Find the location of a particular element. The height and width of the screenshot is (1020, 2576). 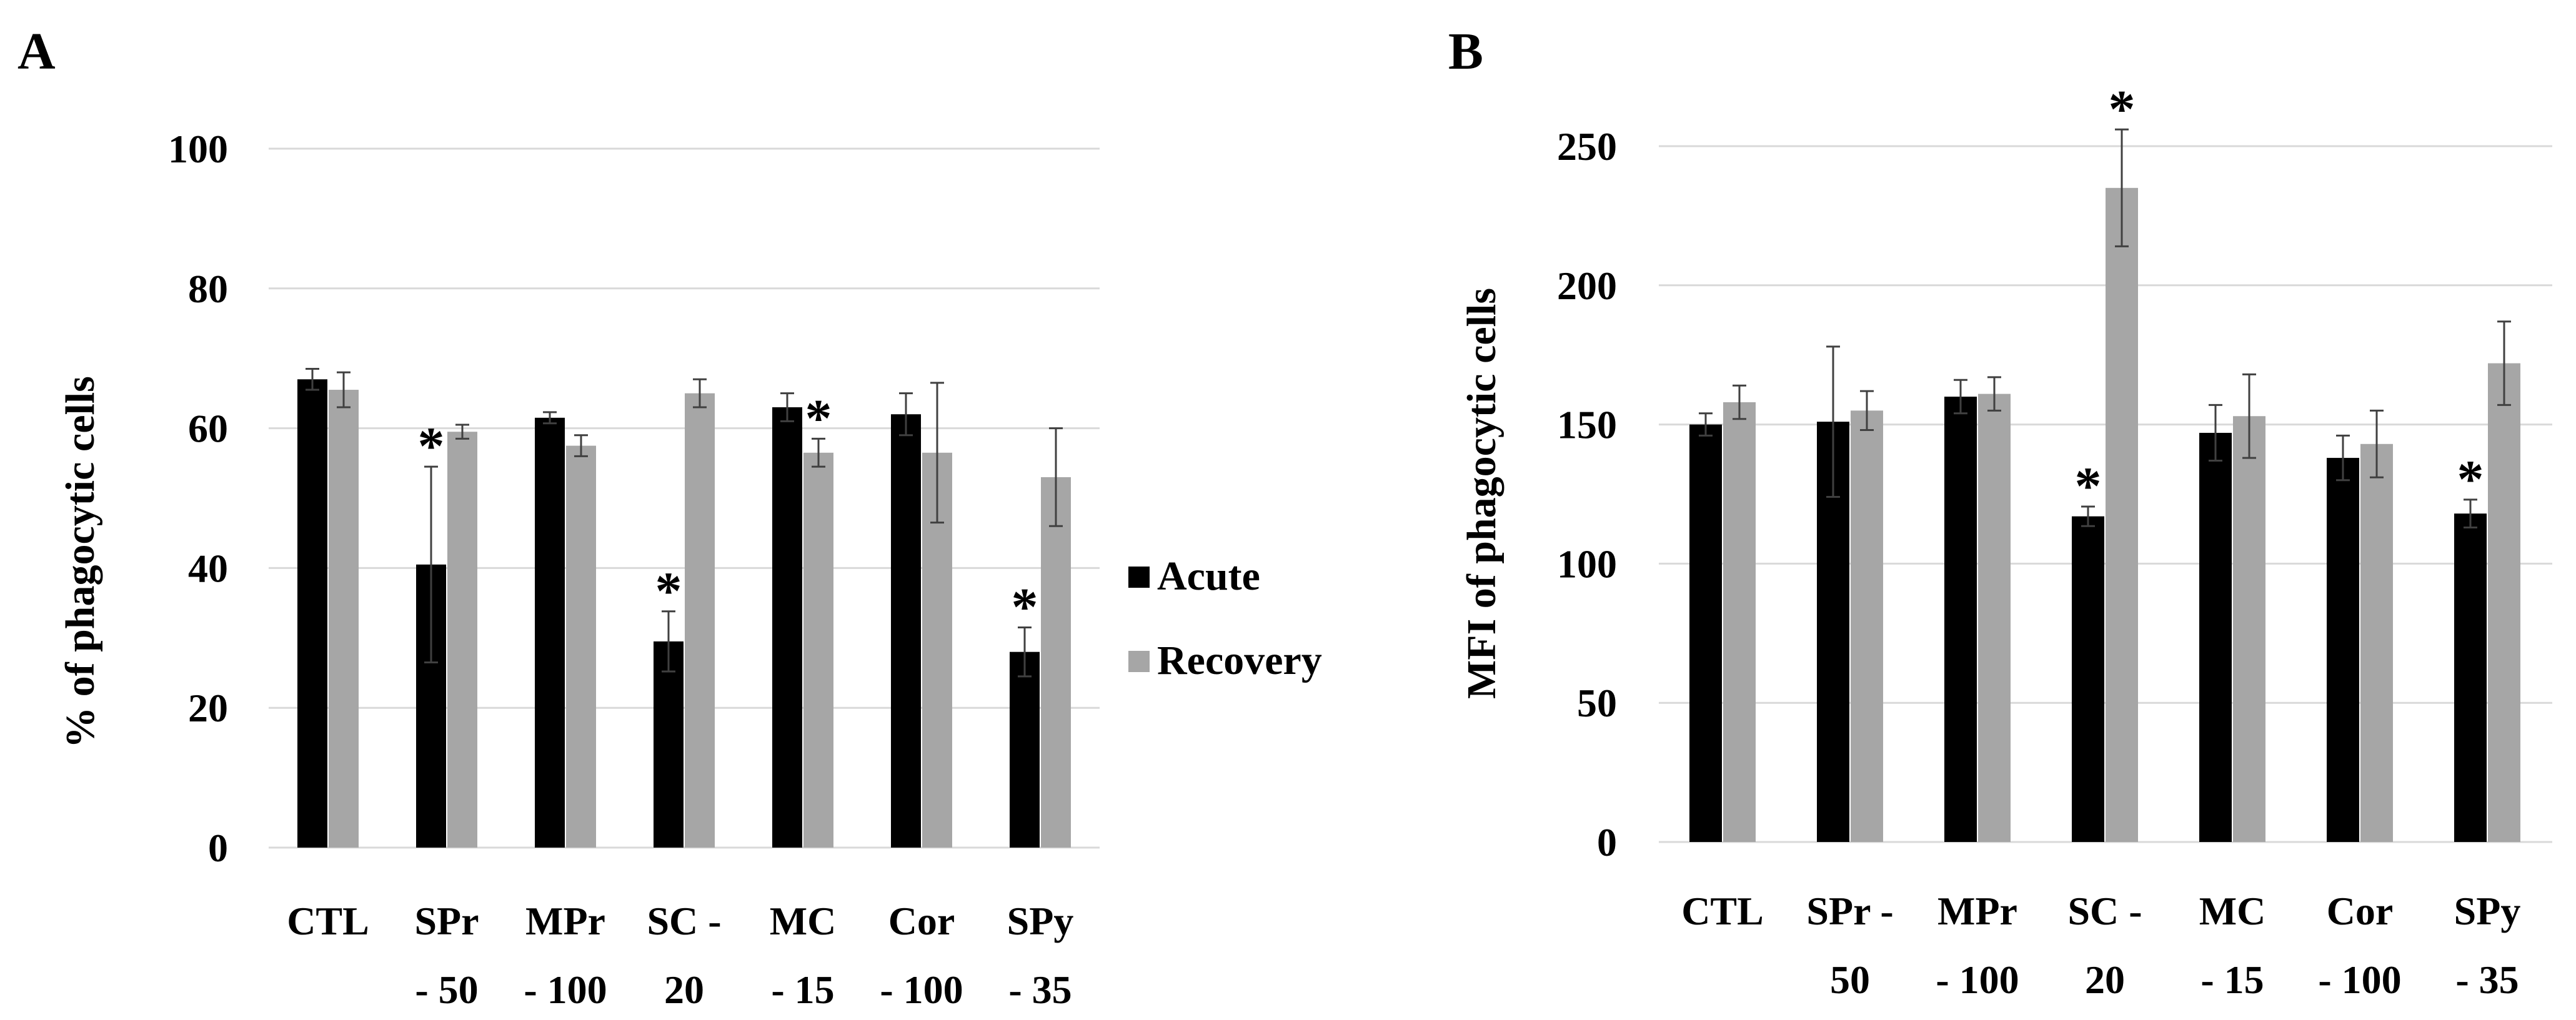

panel-b-category-label: 50 is located at coordinates (1850, 980).